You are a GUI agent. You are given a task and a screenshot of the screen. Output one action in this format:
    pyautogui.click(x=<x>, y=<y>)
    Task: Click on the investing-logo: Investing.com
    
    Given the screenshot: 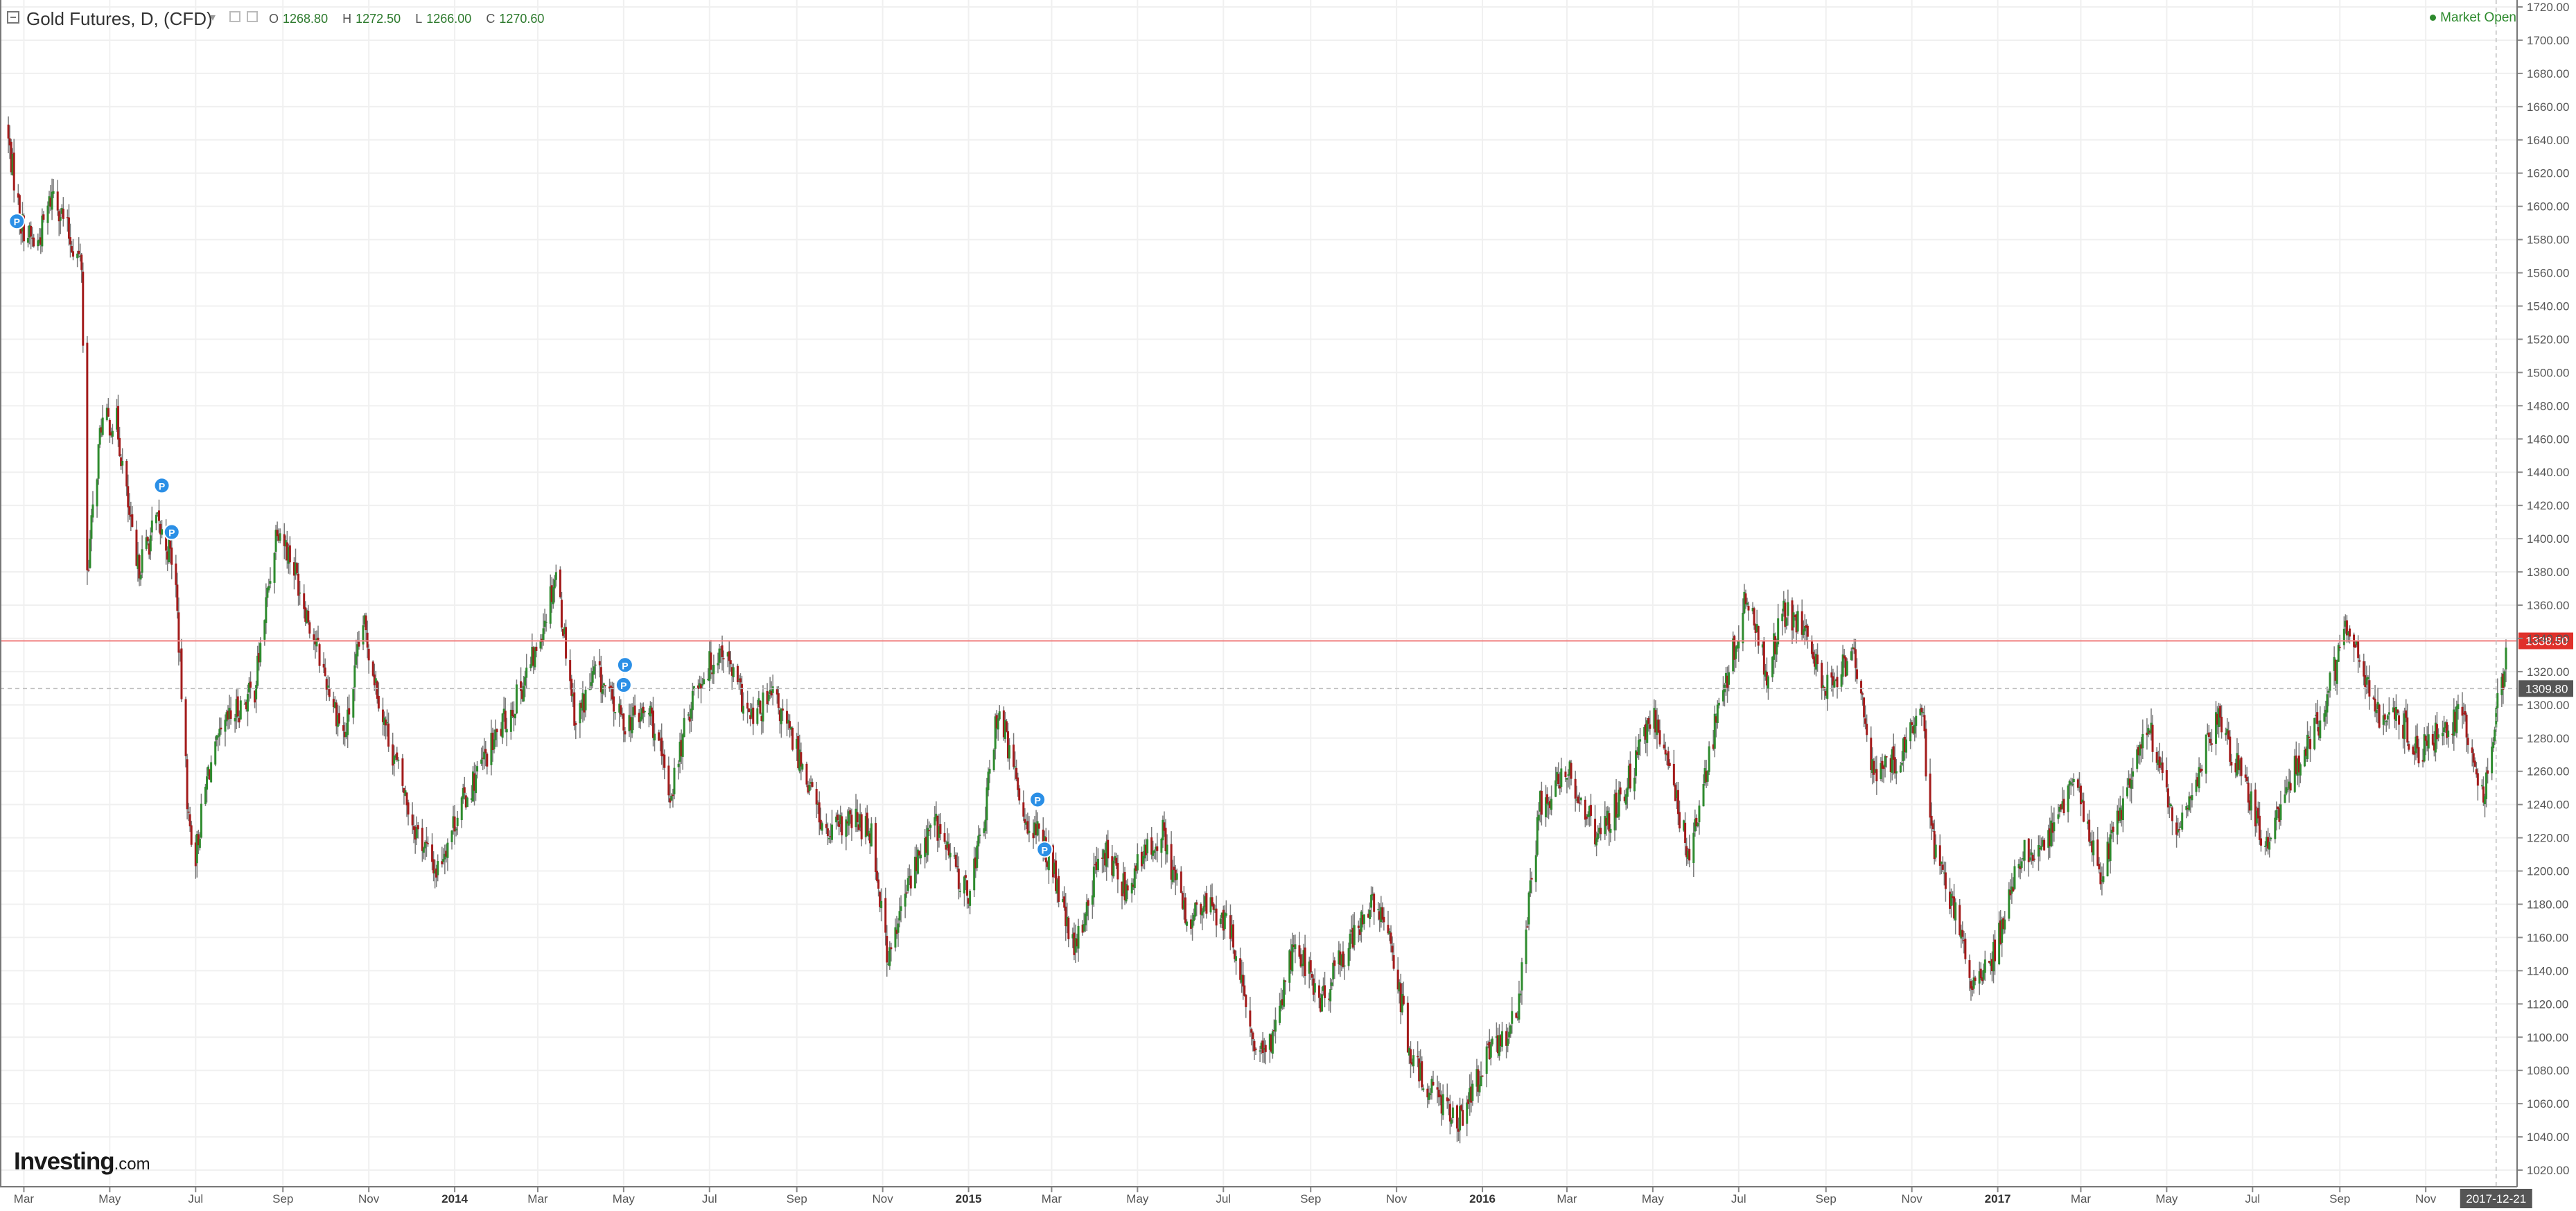 What is the action you would take?
    pyautogui.click(x=82, y=1162)
    